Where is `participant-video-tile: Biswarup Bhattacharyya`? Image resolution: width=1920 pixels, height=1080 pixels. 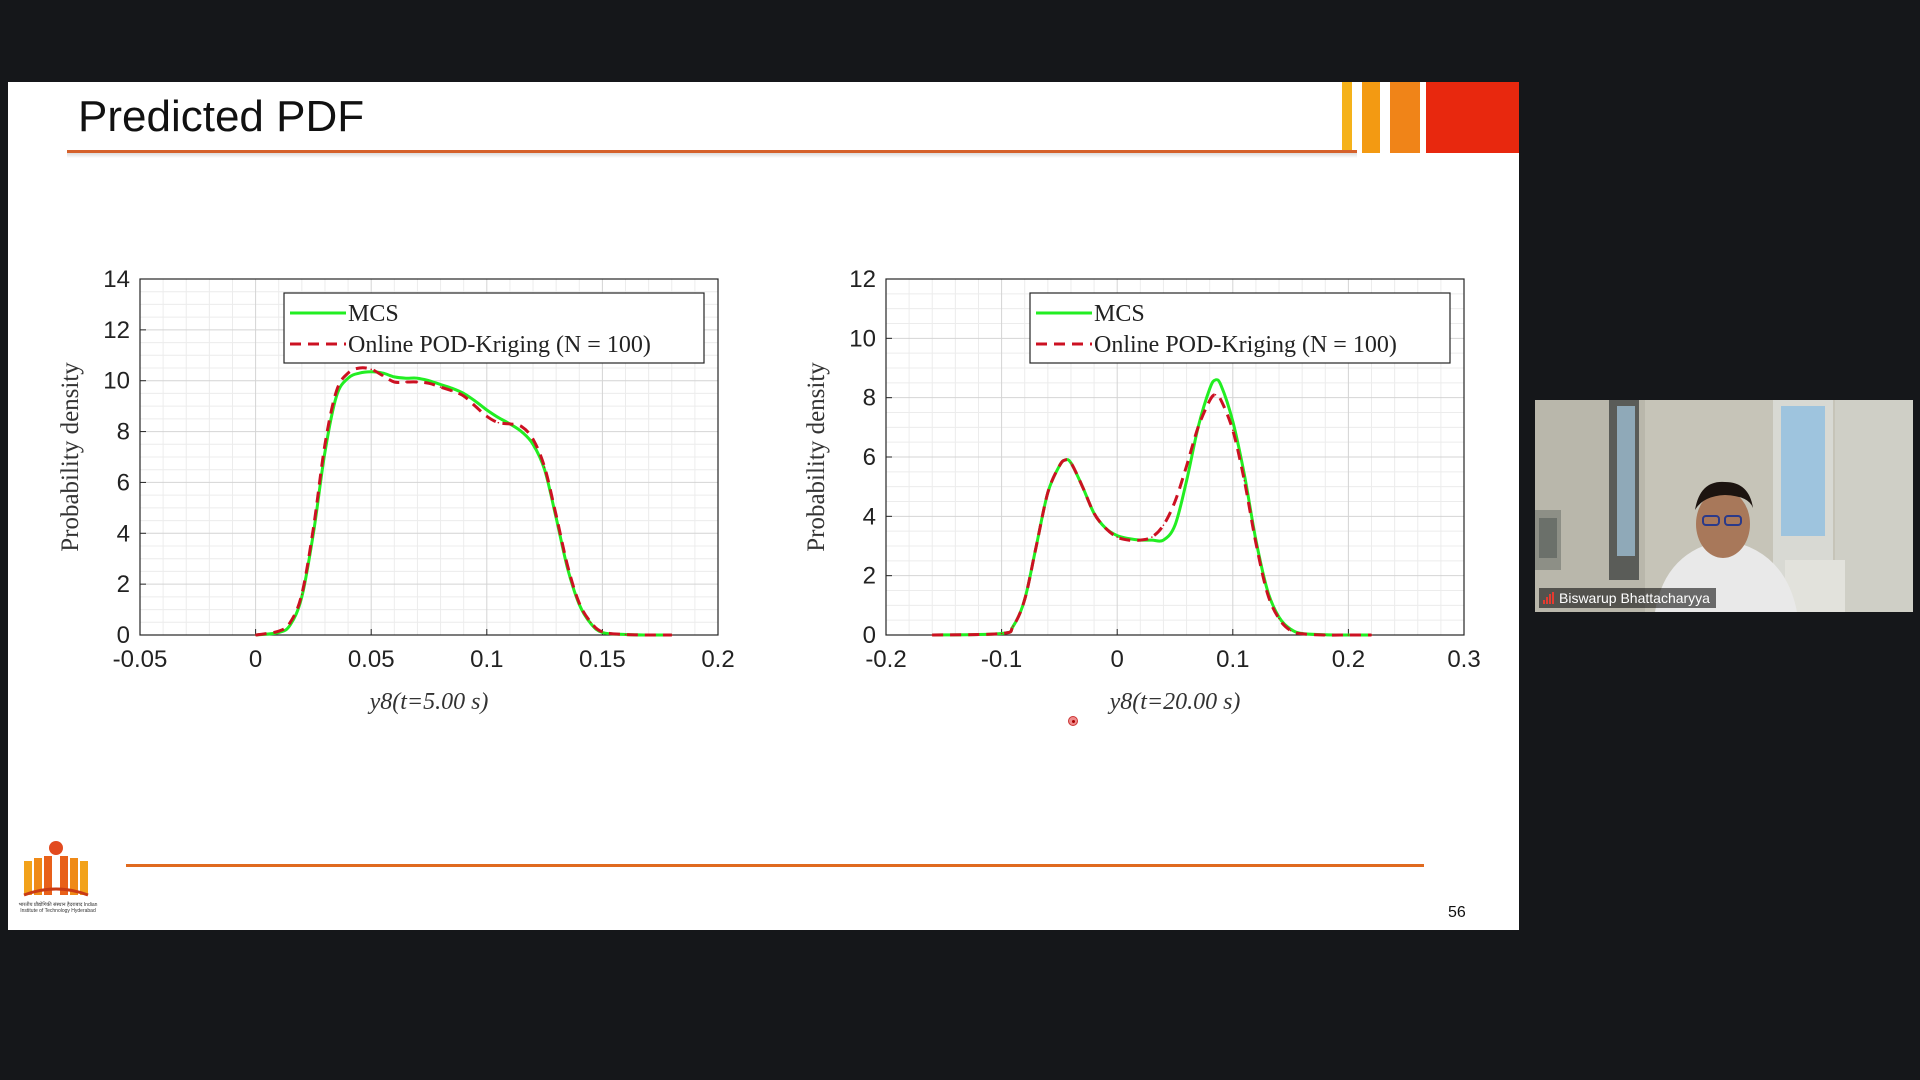 participant-video-tile: Biswarup Bhattacharyya is located at coordinates (1724, 506).